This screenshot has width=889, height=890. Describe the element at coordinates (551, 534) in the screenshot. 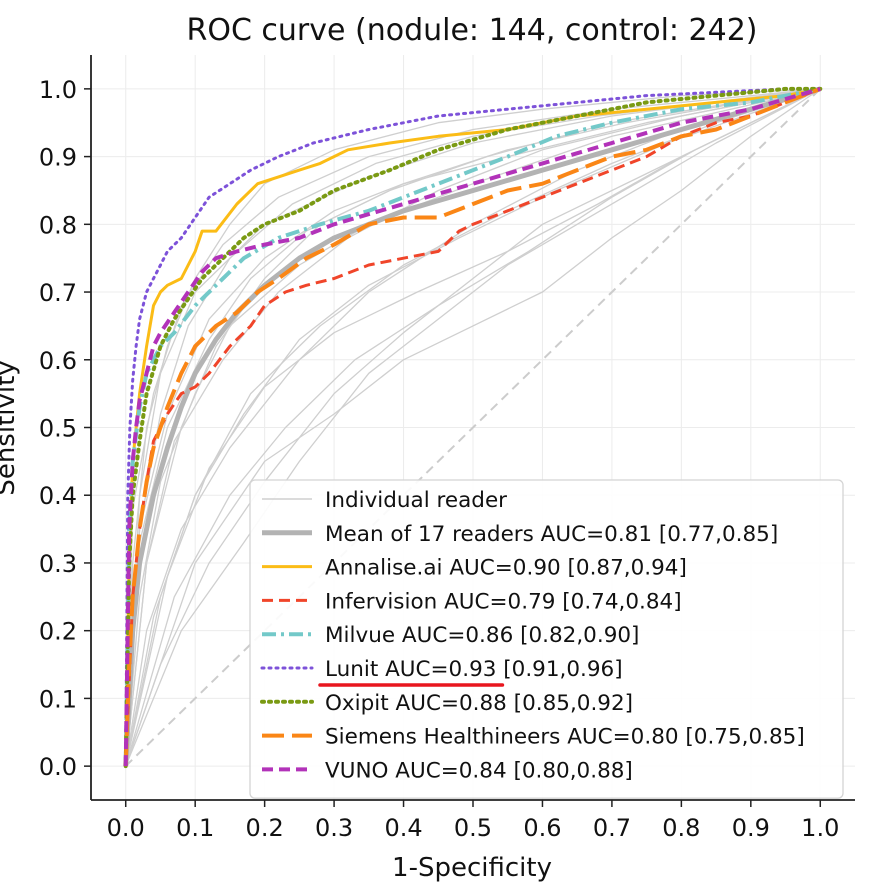

I see `legend-label: Mean of 17 readers AUC=0.81 [0.77,0.85]` at that location.